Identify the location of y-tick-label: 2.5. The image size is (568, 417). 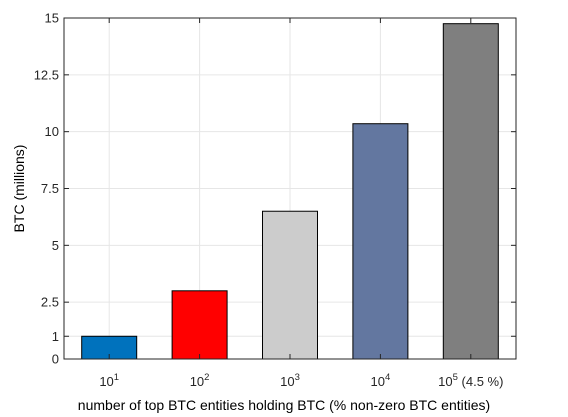
(50, 302).